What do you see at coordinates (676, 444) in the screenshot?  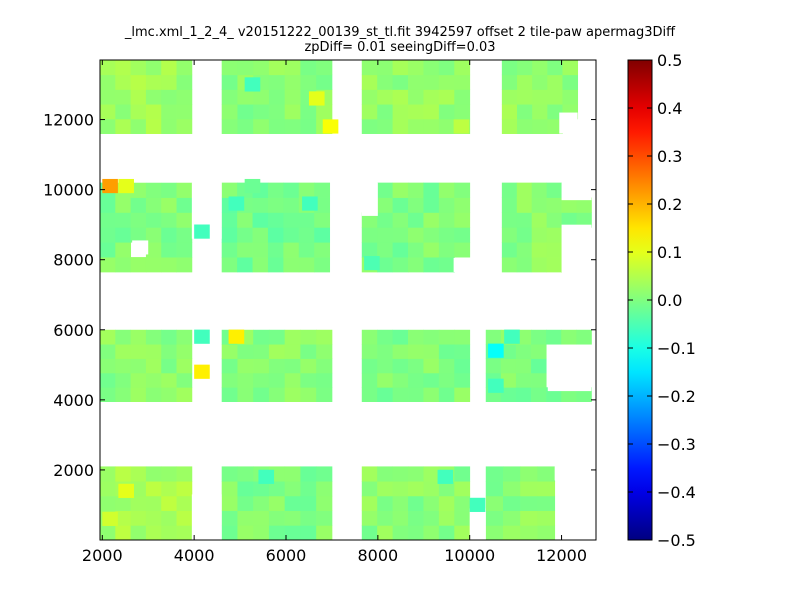 I see `colorbar-tick-label: −0.3` at bounding box center [676, 444].